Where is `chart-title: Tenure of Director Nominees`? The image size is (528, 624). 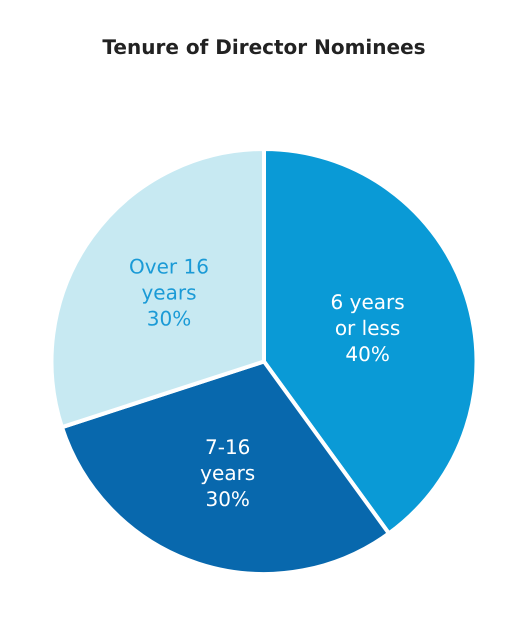 chart-title: Tenure of Director Nominees is located at coordinates (264, 46).